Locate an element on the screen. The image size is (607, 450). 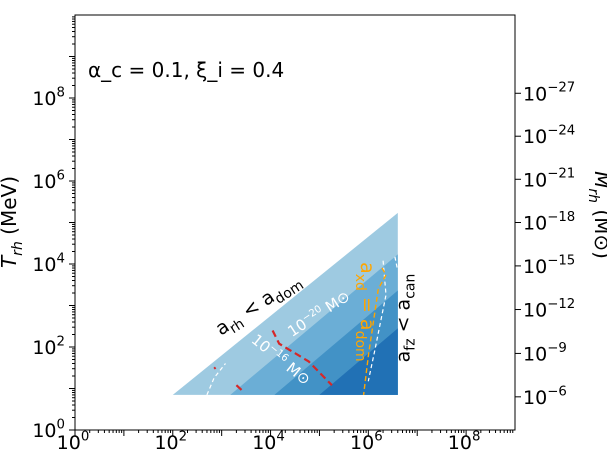
x-tick-label: 108 is located at coordinates (464, 439).